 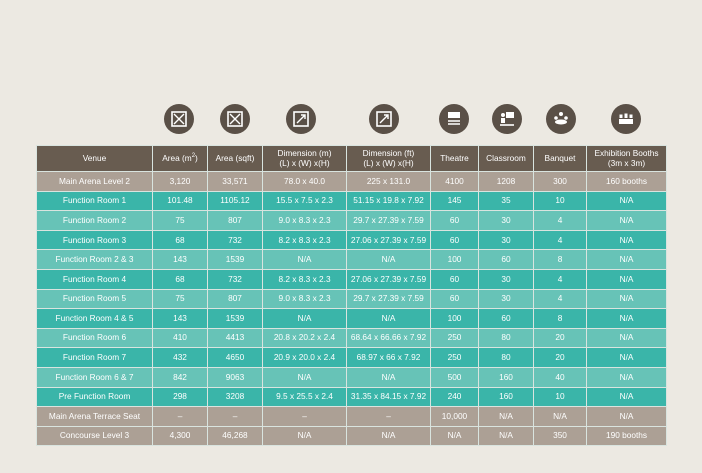 What do you see at coordinates (94, 181) in the screenshot?
I see `venue-cell: Main Arena Level 2` at bounding box center [94, 181].